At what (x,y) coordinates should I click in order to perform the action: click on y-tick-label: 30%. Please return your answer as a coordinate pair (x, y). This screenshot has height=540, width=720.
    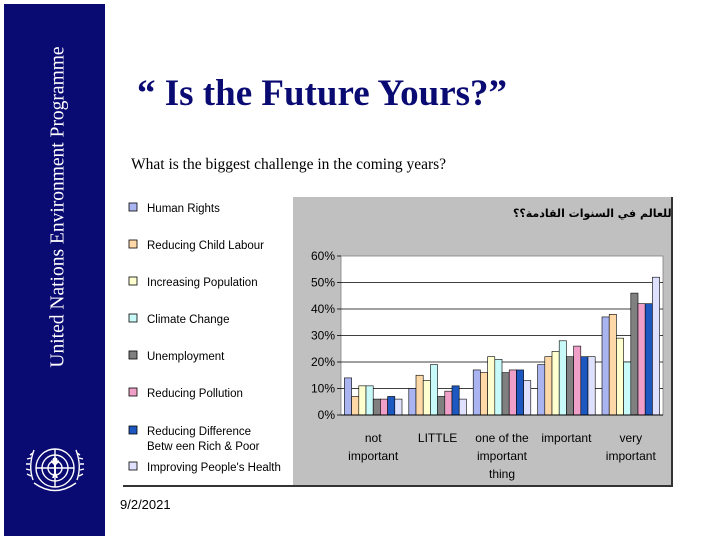
    Looking at the image, I should click on (323, 336).